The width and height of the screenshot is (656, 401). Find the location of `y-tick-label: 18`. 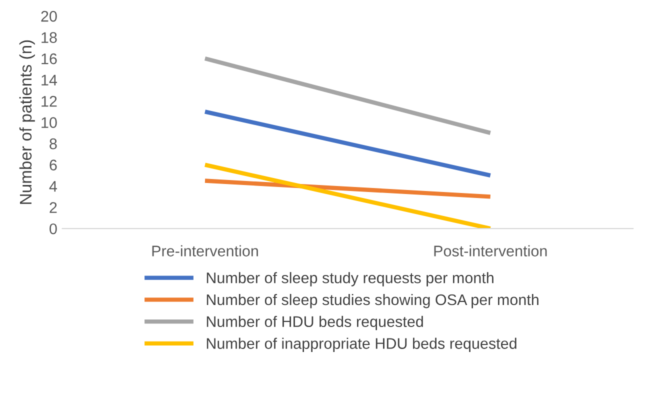

y-tick-label: 18 is located at coordinates (49, 37).